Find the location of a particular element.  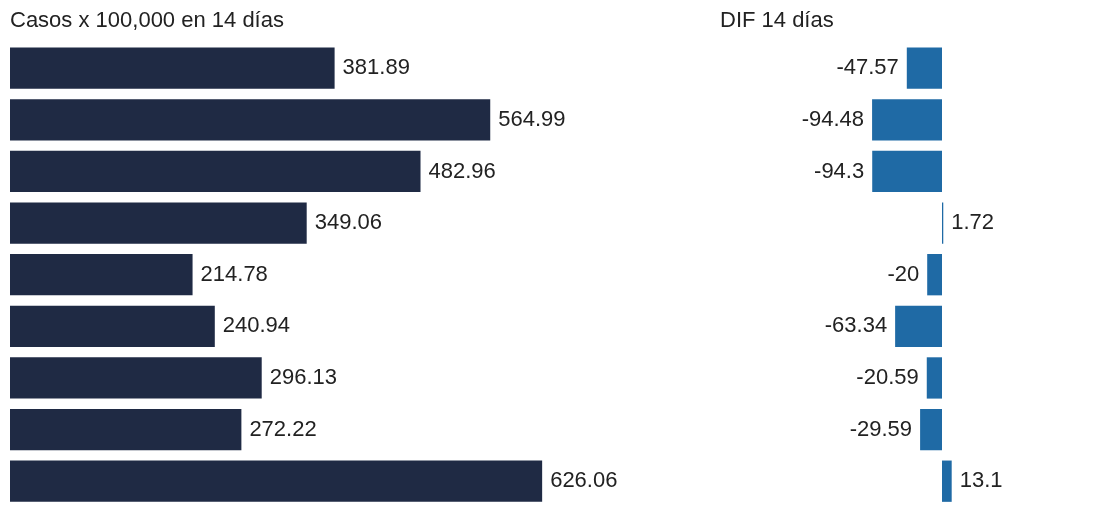

chart-title: DIF 14 días is located at coordinates (777, 20).